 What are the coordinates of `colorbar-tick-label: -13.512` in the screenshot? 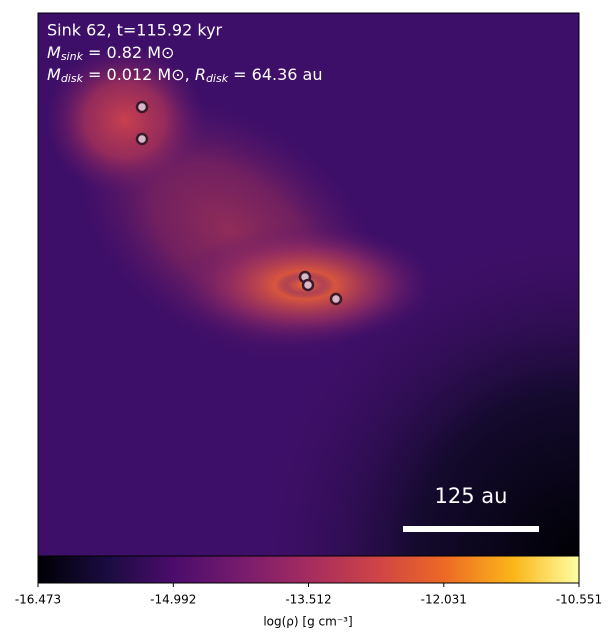 It's located at (308, 600).